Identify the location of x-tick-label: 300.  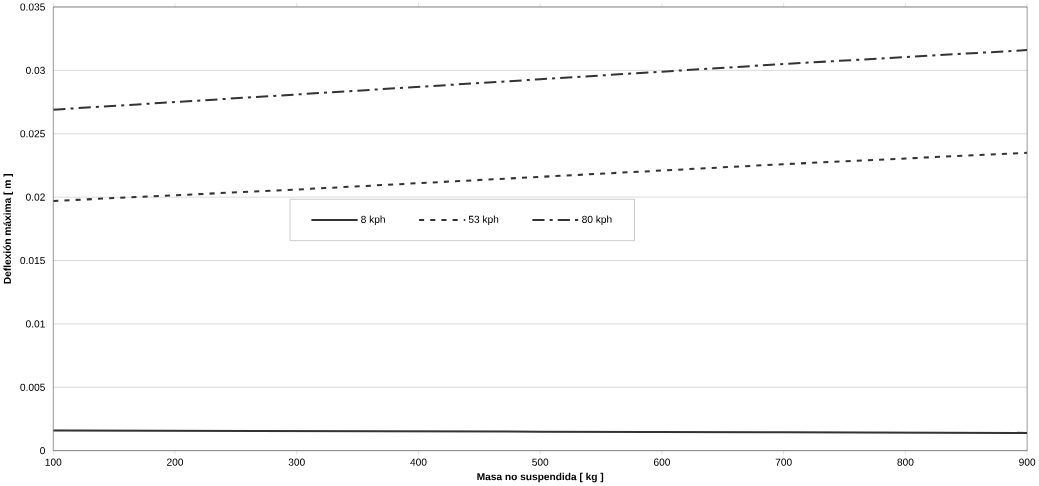
(296, 462).